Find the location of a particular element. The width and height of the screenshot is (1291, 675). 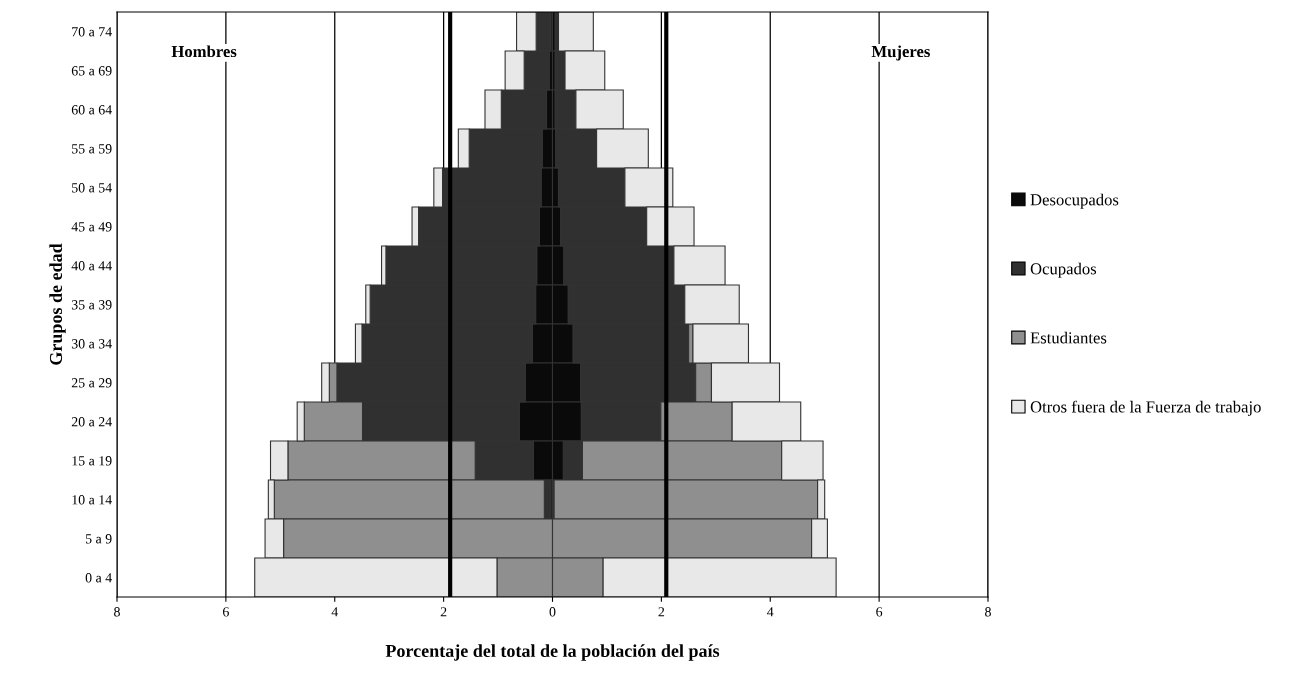

y-tick-label: 70 a 74 is located at coordinates (92, 32).